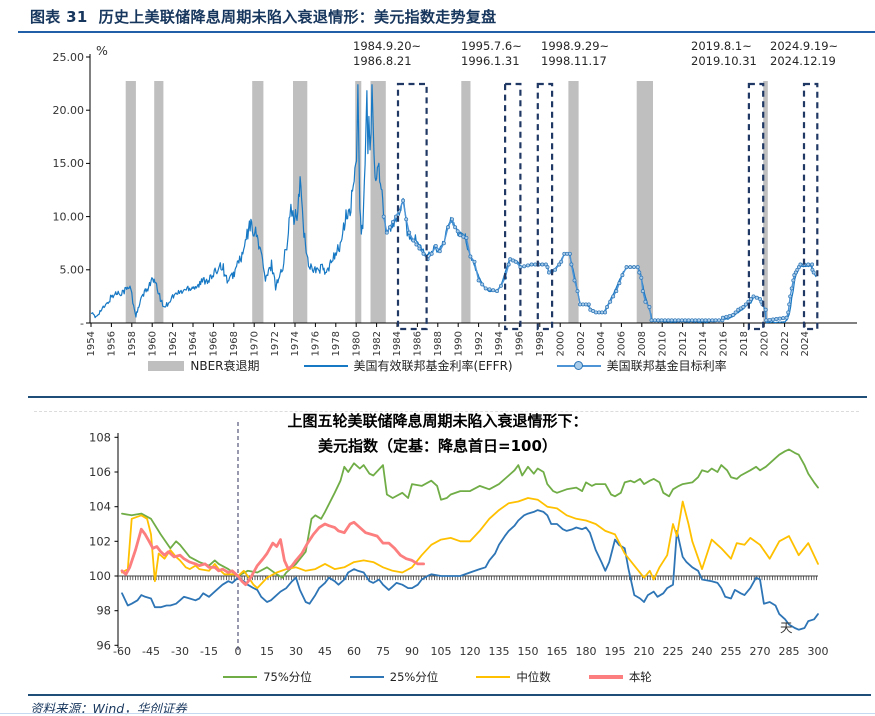  Describe the element at coordinates (112, 343) in the screenshot. I see `svg-text: 1956` at that location.